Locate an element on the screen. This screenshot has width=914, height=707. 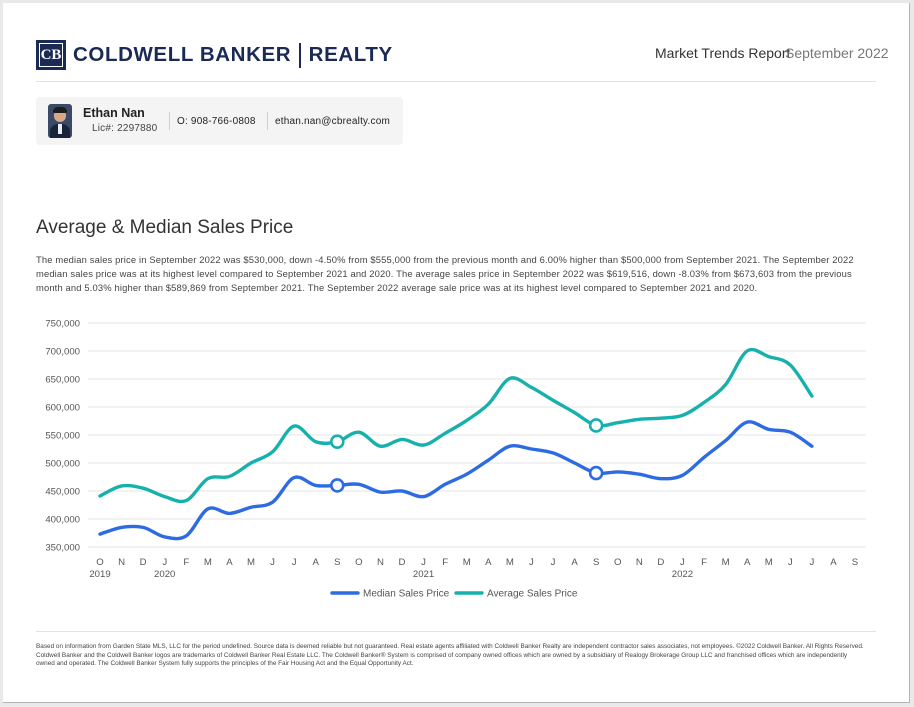
y-tick-label: 600,000 is located at coordinates (62, 408).